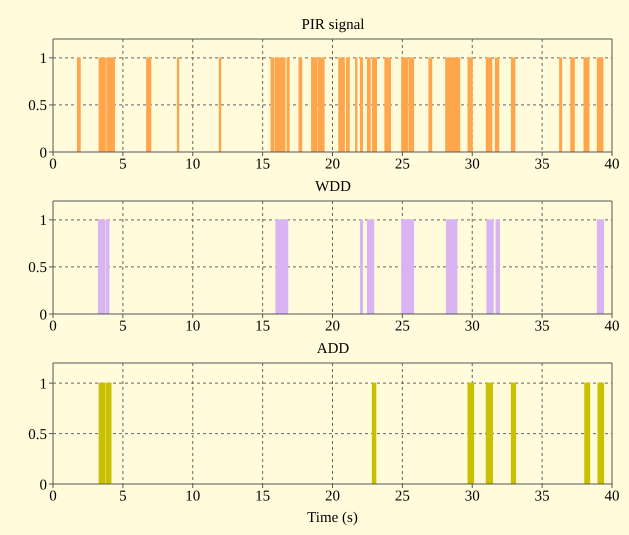 The height and width of the screenshot is (535, 629). I want to click on chart-title: PIR signal, so click(333, 25).